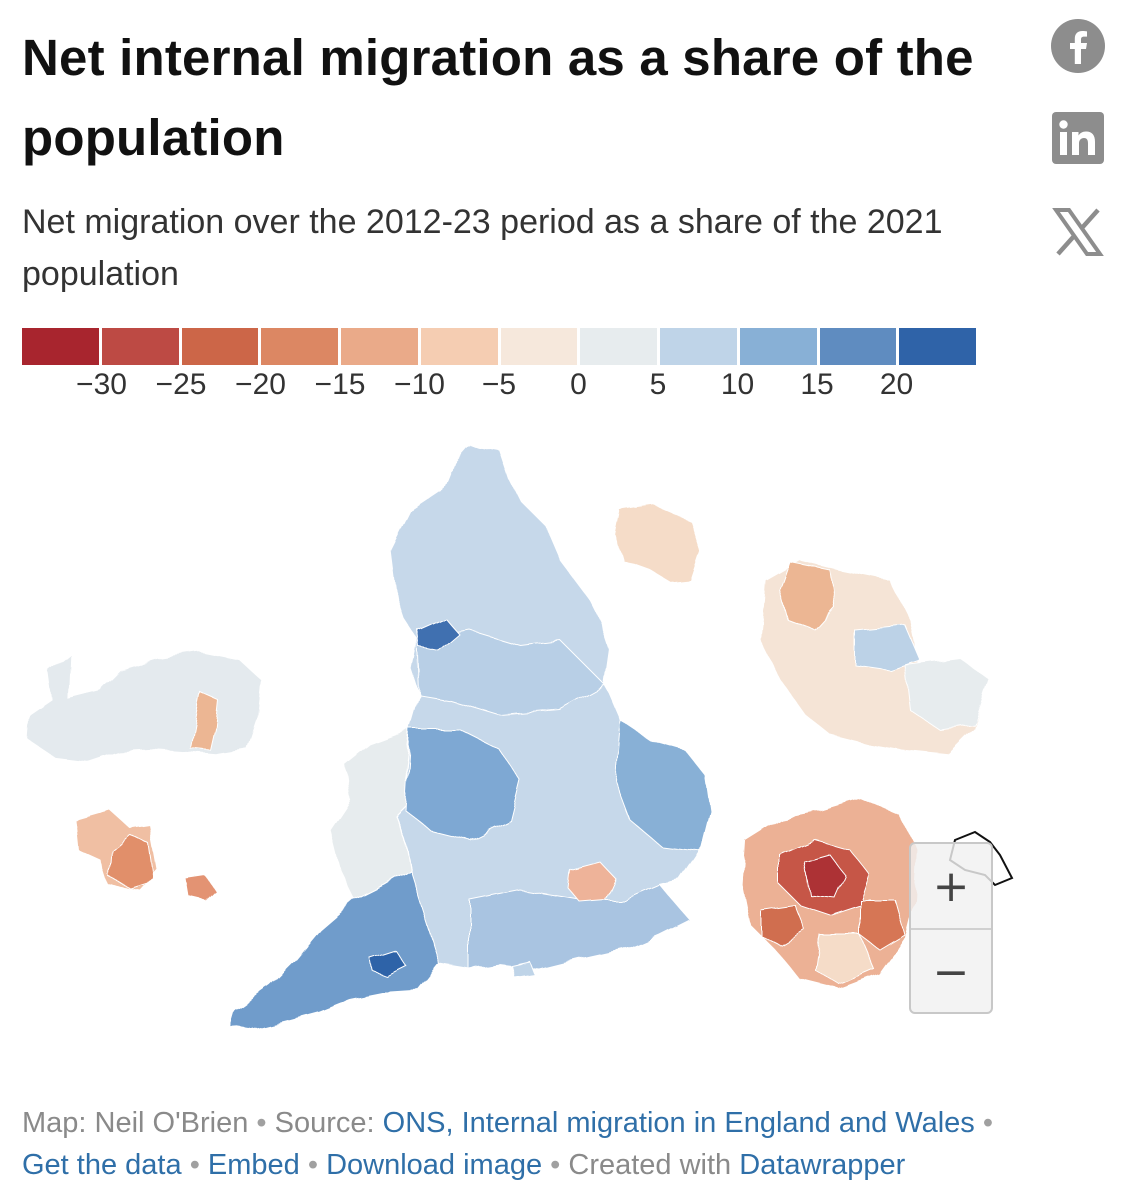 The image size is (1131, 1200). What do you see at coordinates (662, 785) in the screenshot?
I see `region-east-blue` at bounding box center [662, 785].